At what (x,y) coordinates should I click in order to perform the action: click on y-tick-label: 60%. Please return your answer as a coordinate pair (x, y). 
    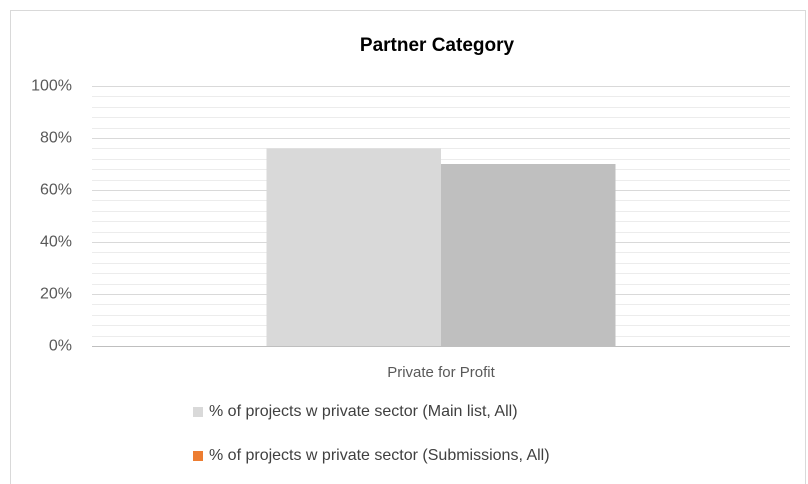
    Looking at the image, I should click on (56, 190).